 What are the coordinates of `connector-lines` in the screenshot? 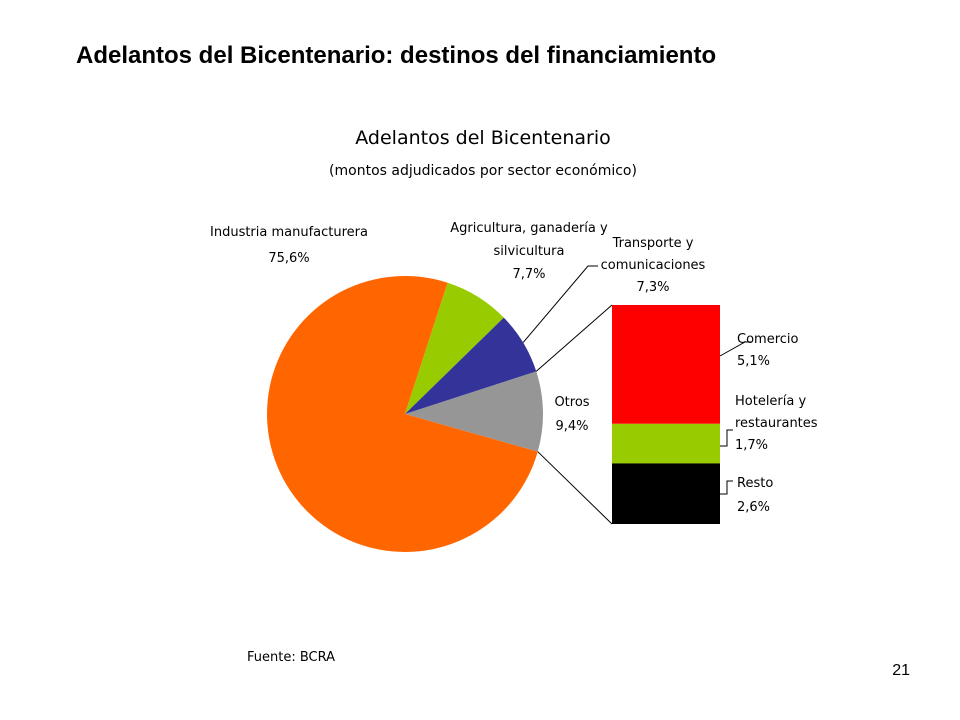 It's located at (637, 395).